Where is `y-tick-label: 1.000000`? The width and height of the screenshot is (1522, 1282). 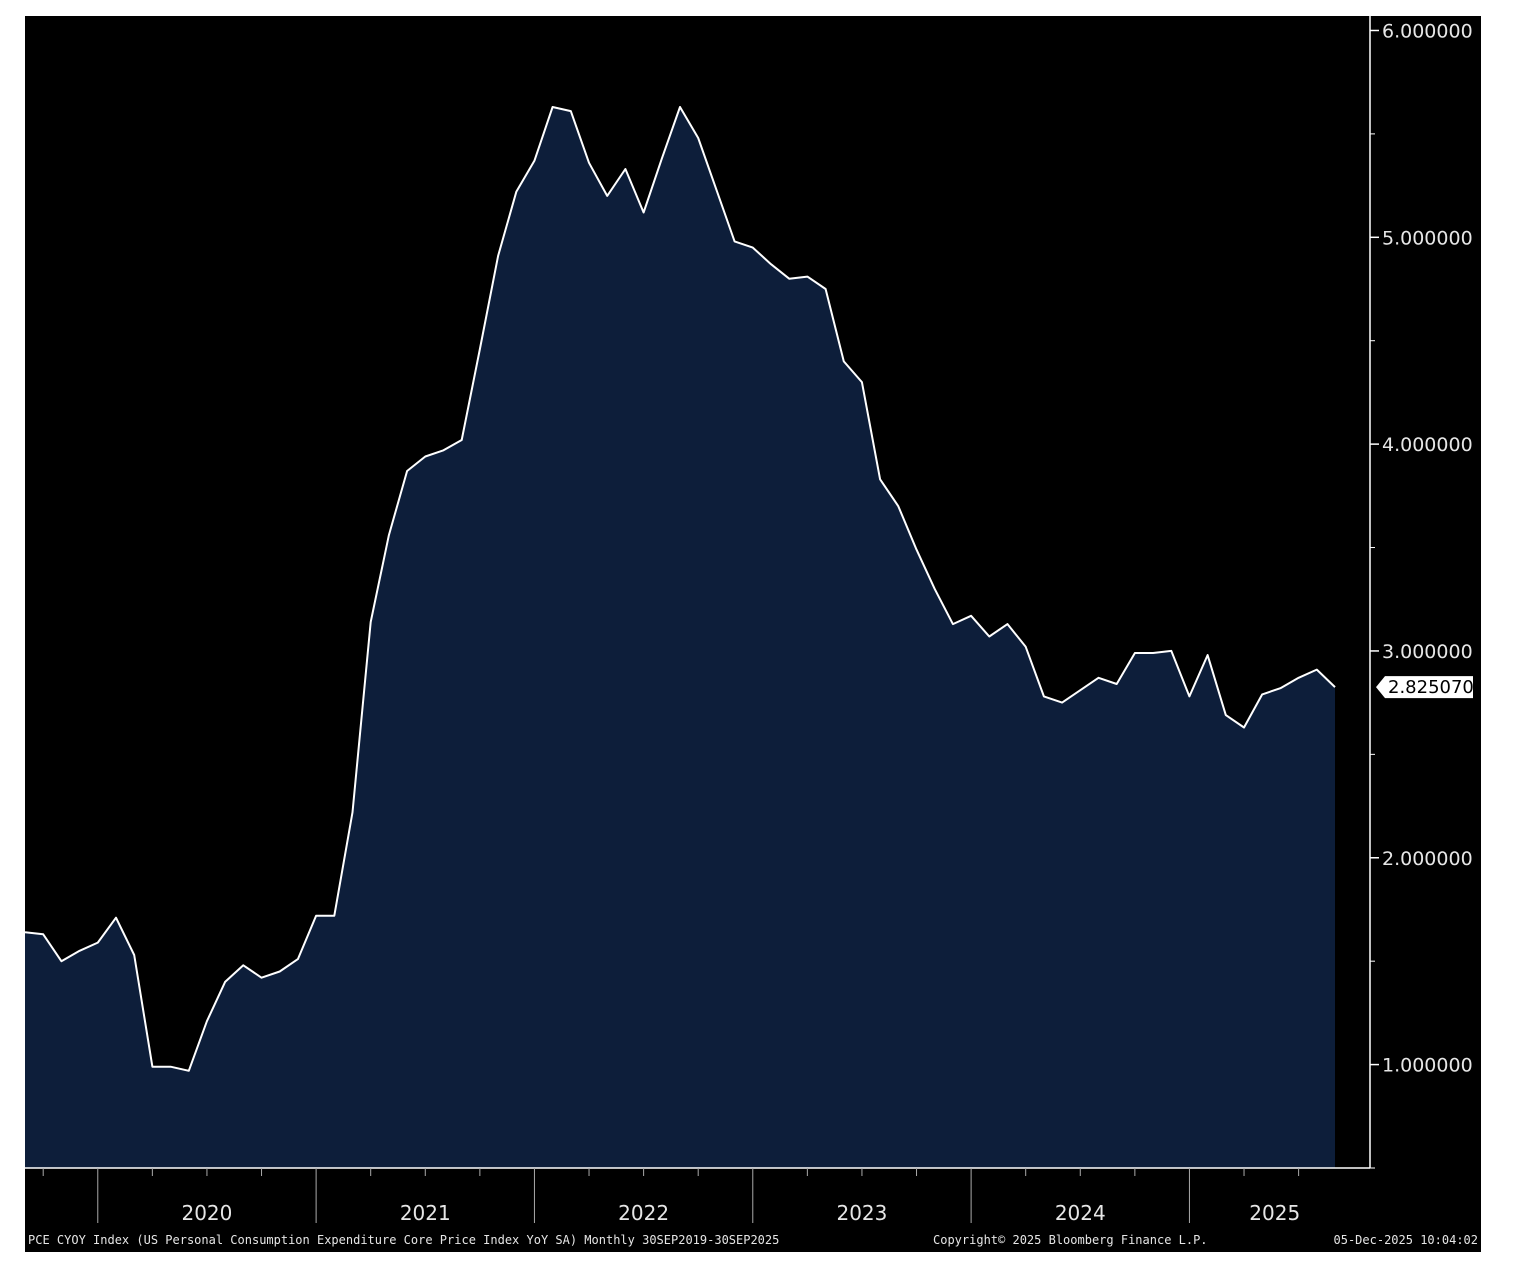 y-tick-label: 1.000000 is located at coordinates (1427, 1066).